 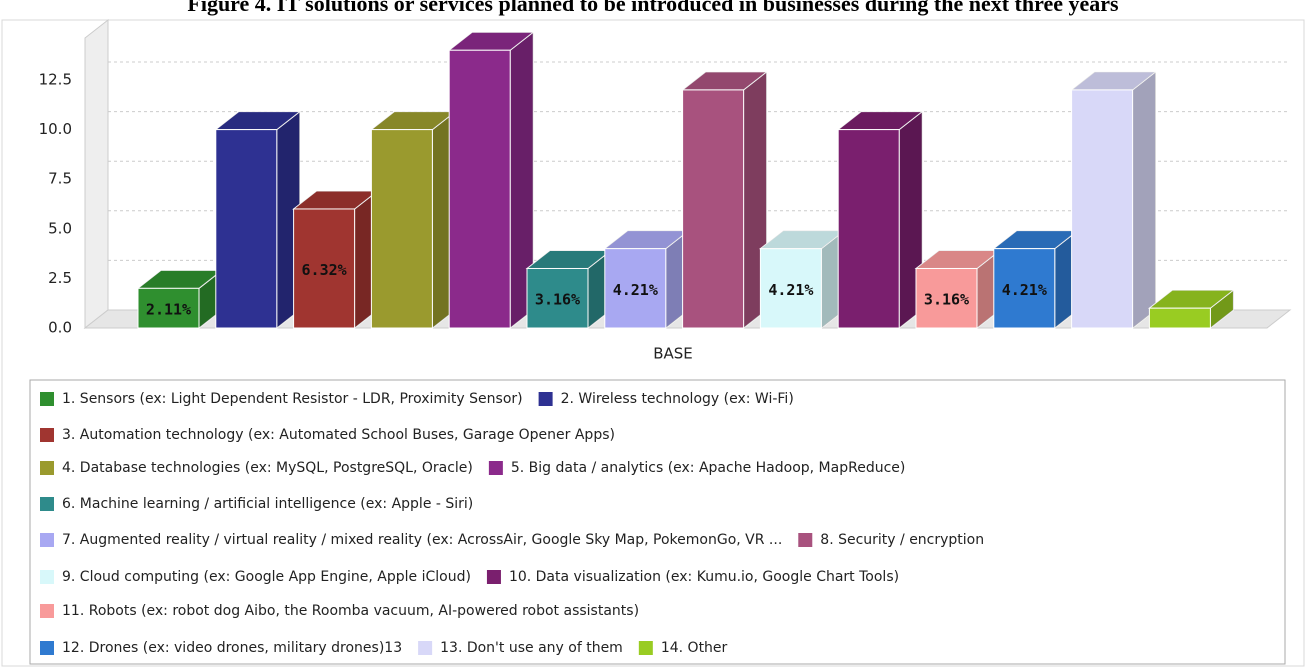 I want to click on legend-label: 8. Security / encryption, so click(x=902, y=540).